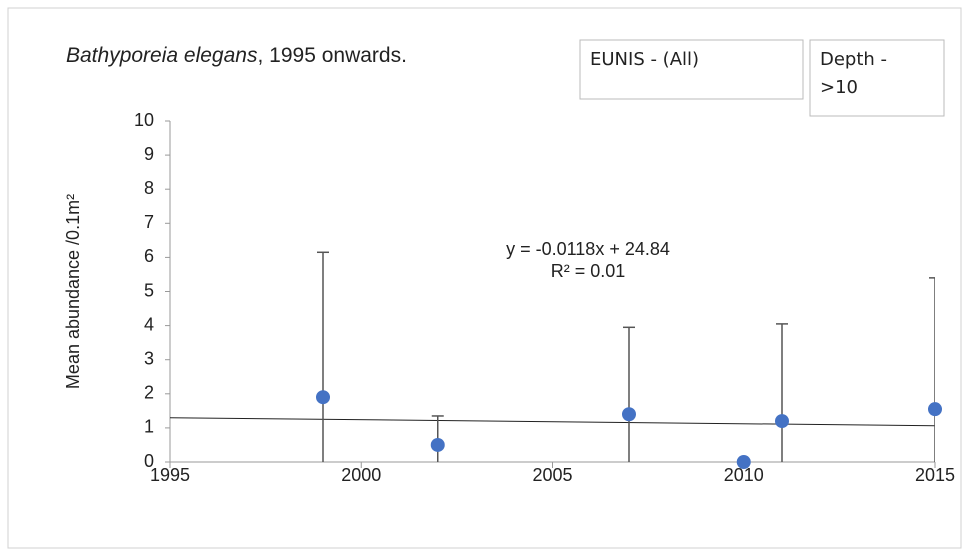  Describe the element at coordinates (853, 59) in the screenshot. I see `filter-text: Depth -` at that location.